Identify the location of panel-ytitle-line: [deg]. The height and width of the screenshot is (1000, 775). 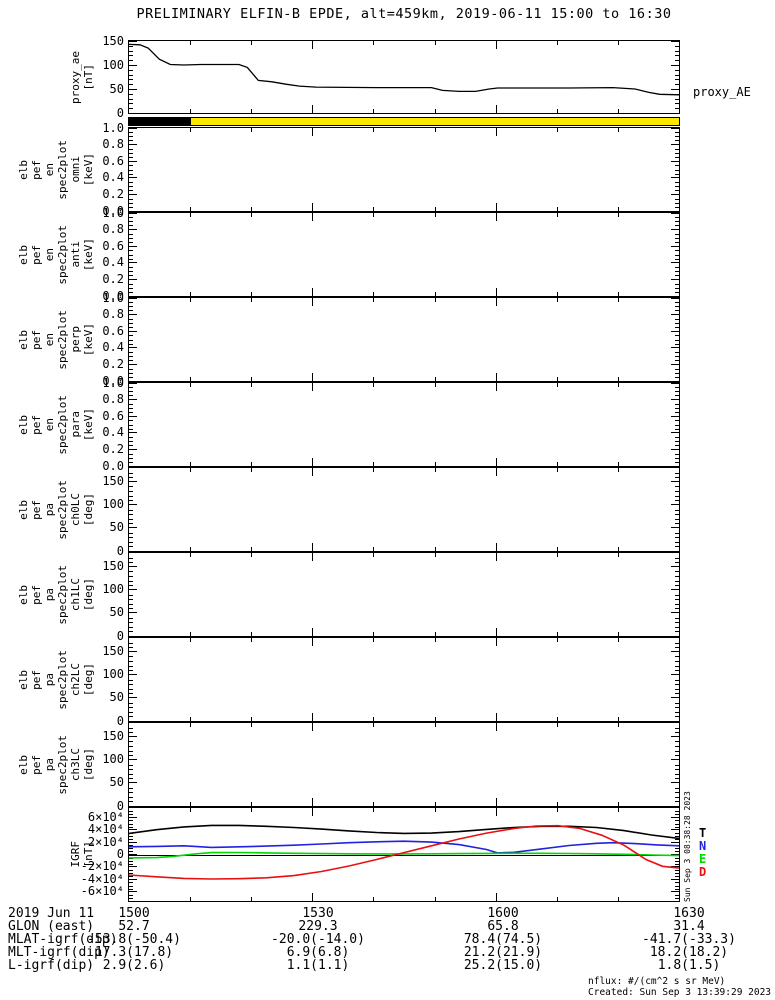
(88, 679).